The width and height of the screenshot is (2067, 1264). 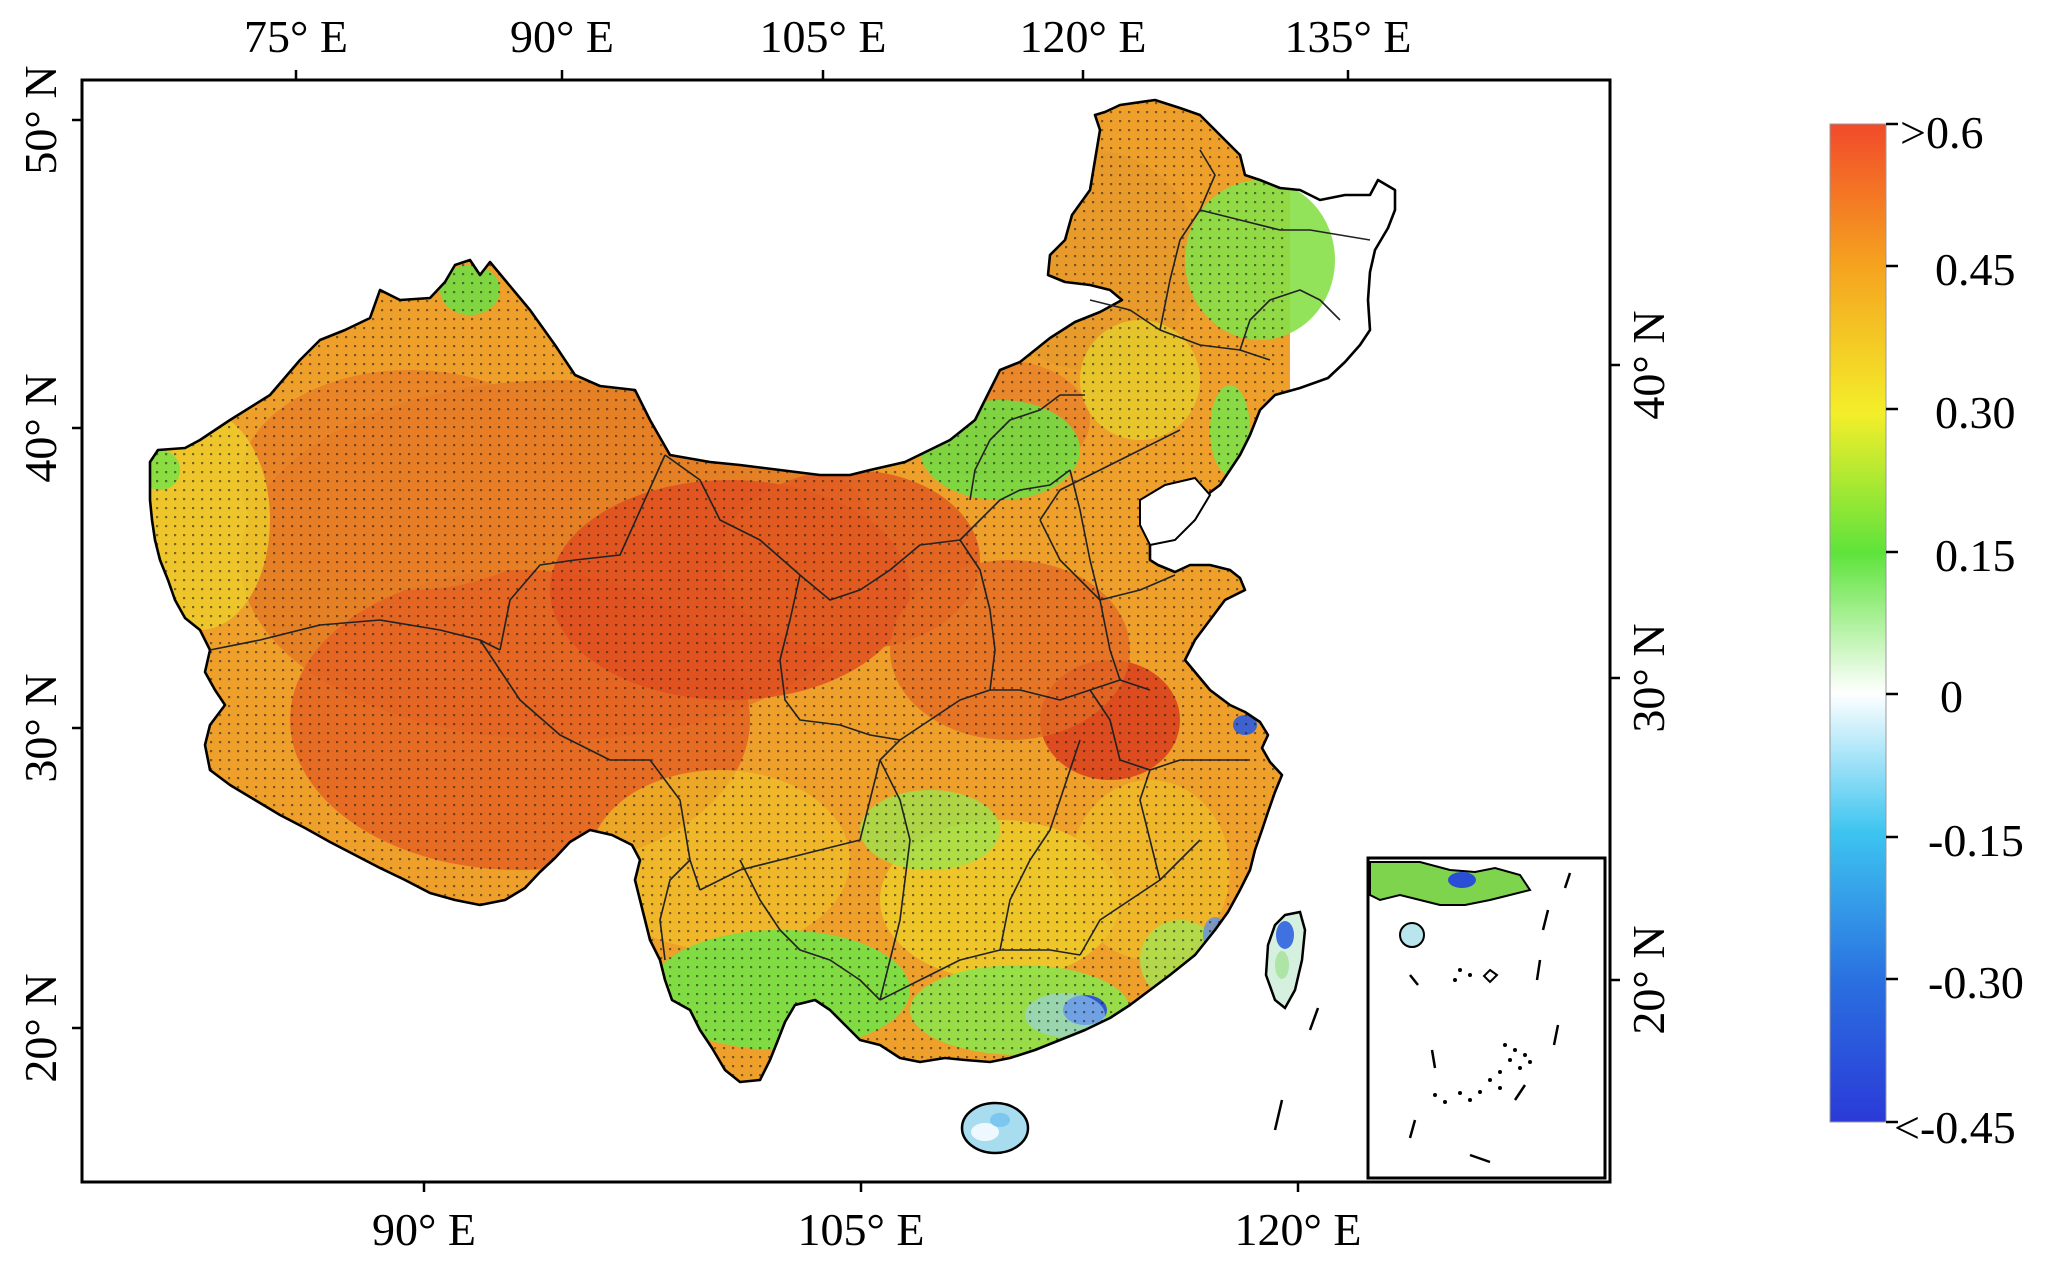 I want to click on colorbar-label: -0.15, so click(x=1976, y=840).